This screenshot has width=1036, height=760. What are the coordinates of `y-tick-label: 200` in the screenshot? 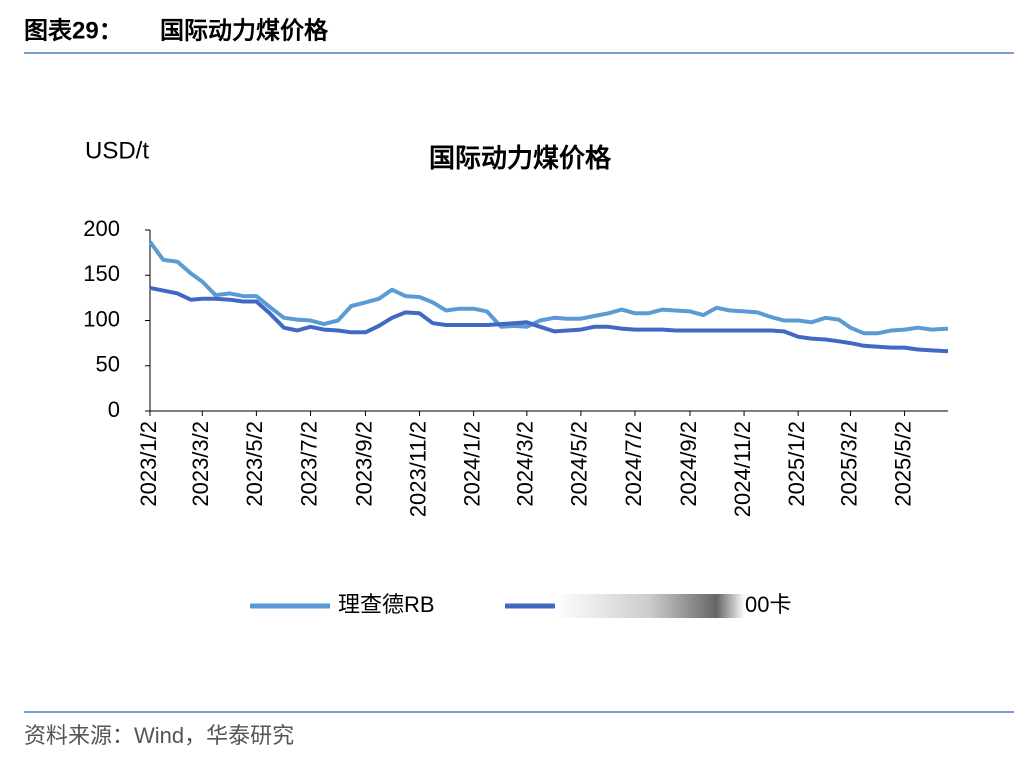 It's located at (101, 228).